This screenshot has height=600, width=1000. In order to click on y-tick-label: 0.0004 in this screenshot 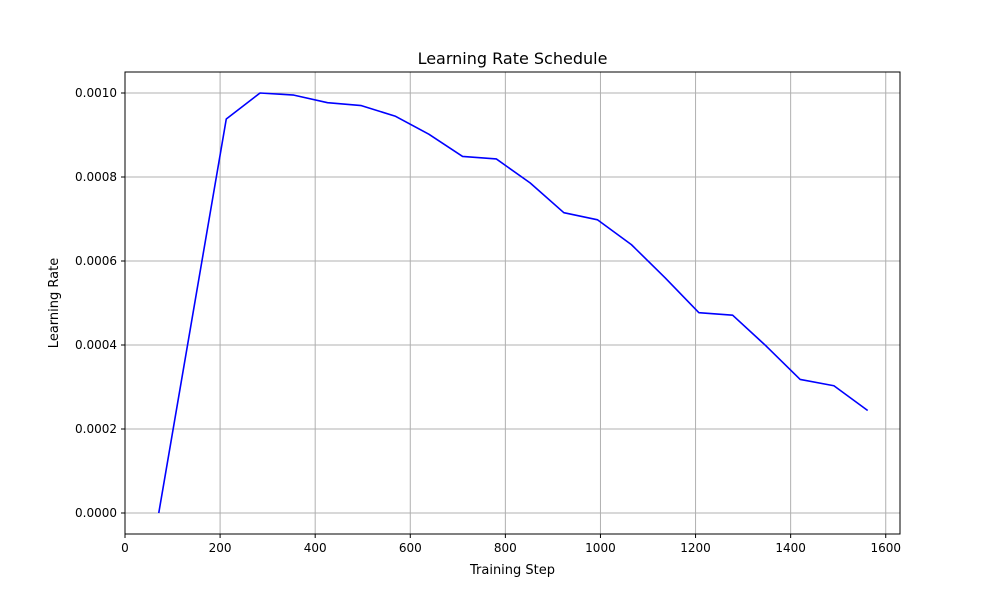, I will do `click(96, 345)`.